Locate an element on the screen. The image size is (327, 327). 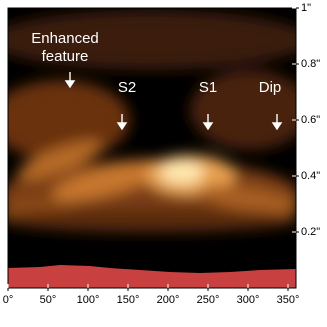
x-tick-label: 0° is located at coordinates (8, 300).